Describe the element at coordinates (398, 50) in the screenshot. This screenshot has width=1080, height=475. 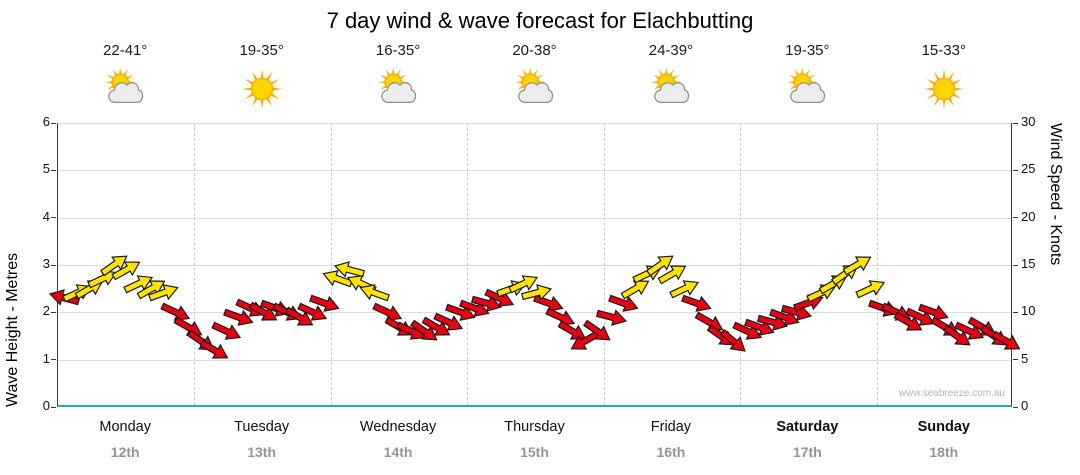
I see `temp-range-label: 16-35°` at that location.